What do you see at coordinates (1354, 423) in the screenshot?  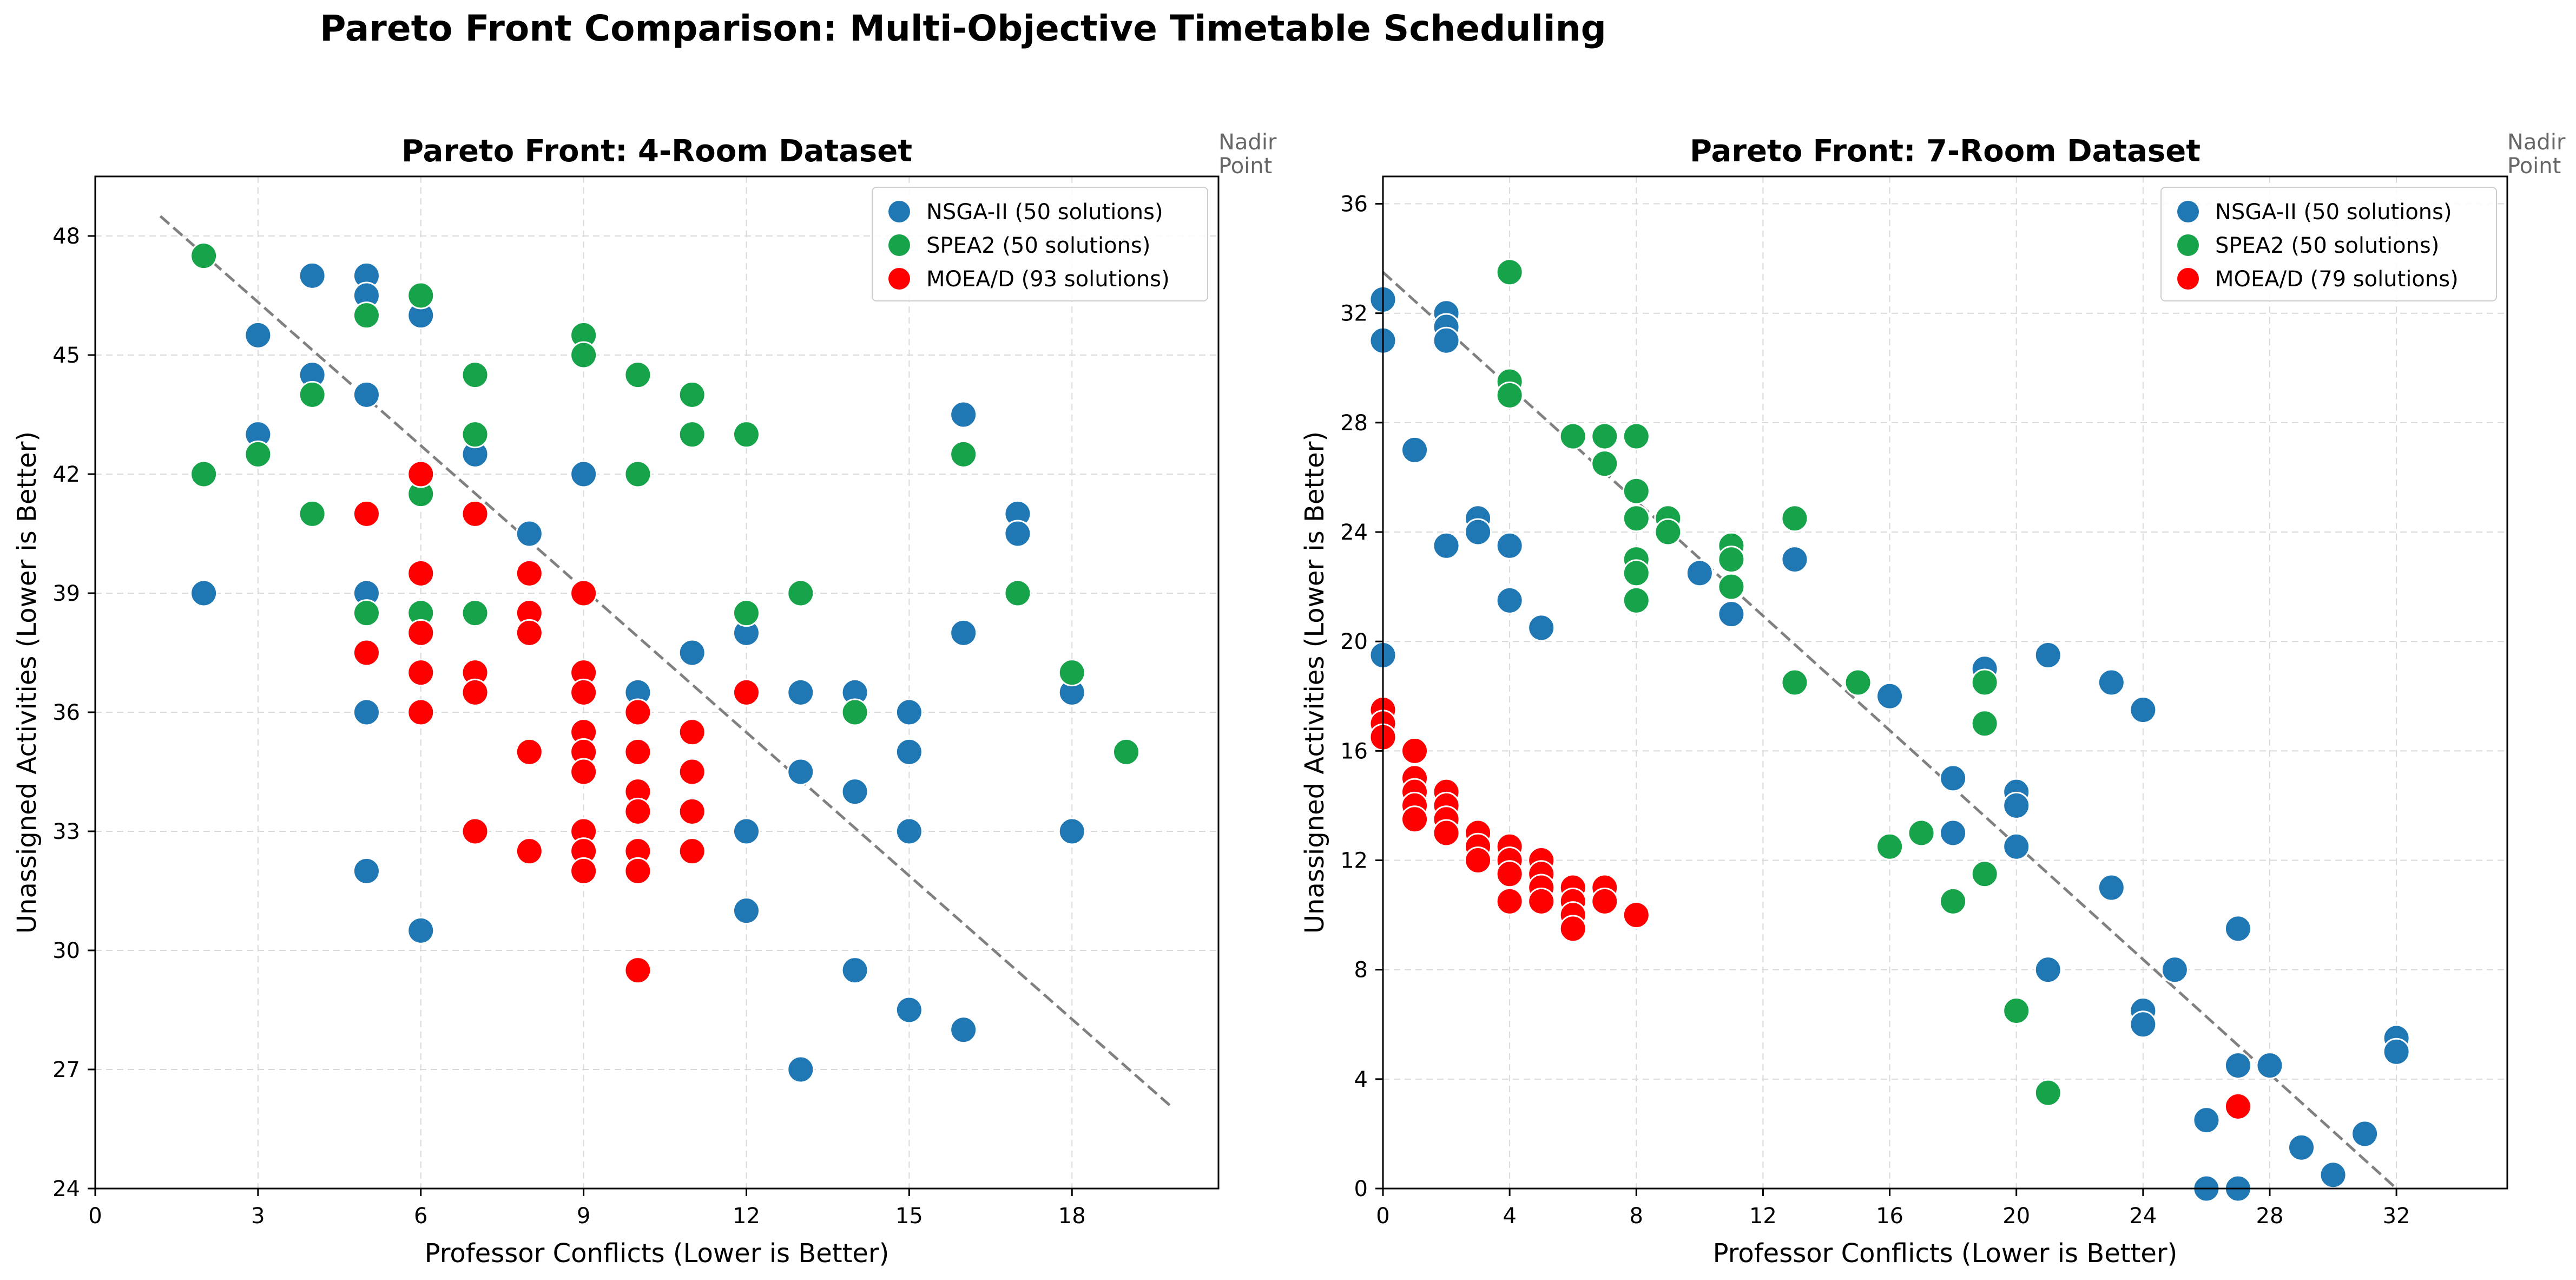 I see `y-tick-label: 28` at bounding box center [1354, 423].